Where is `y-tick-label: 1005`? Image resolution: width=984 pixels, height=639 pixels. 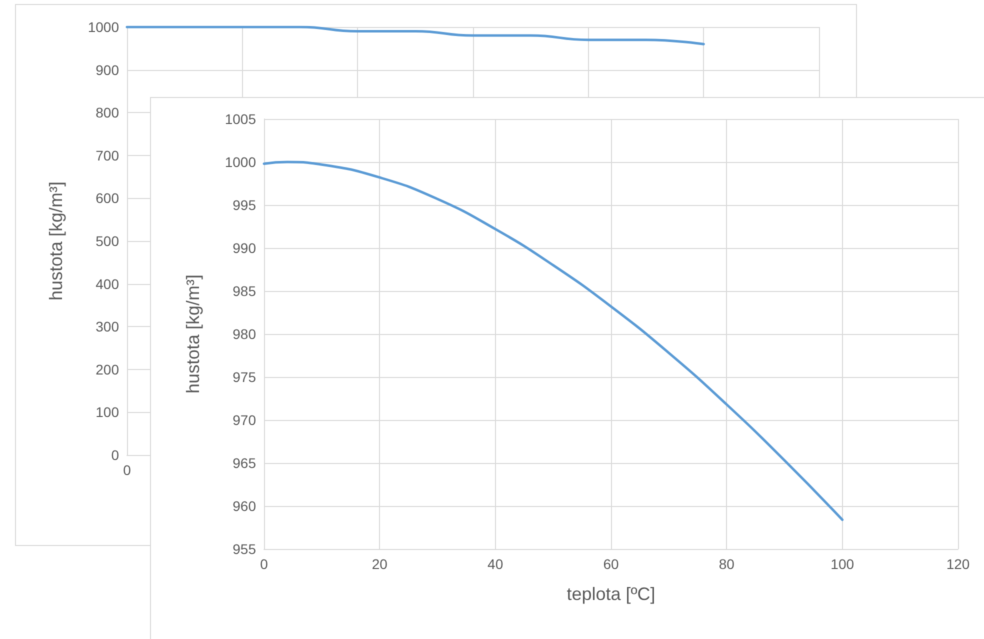
y-tick-label: 1005 is located at coordinates (240, 119).